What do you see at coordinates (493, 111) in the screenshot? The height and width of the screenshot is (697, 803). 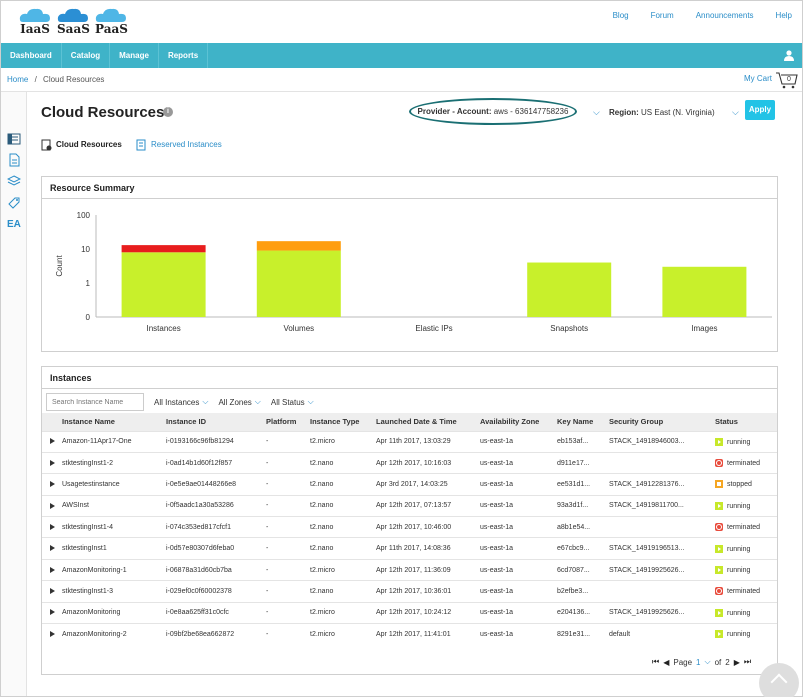 I see `provider-account-select: Provider - Account: aws - 636147758236` at bounding box center [493, 111].